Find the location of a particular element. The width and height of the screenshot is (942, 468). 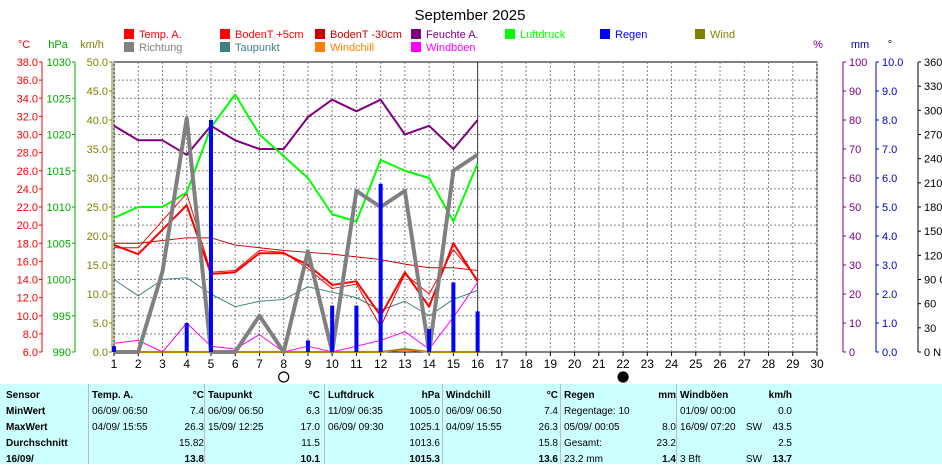

stats-cell-value: 1013.6 is located at coordinates (424, 443).